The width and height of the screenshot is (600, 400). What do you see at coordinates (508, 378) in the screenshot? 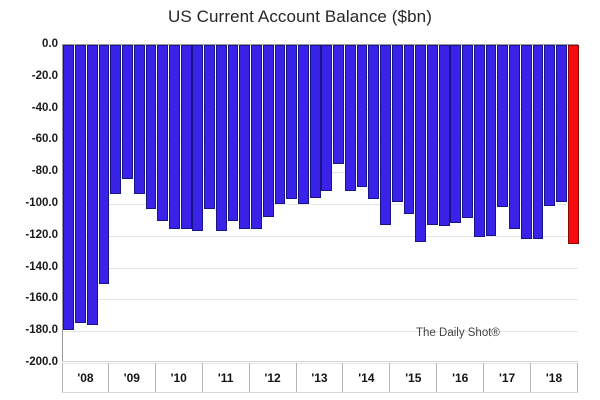
I see `x-axis-tick-label: '17` at bounding box center [508, 378].